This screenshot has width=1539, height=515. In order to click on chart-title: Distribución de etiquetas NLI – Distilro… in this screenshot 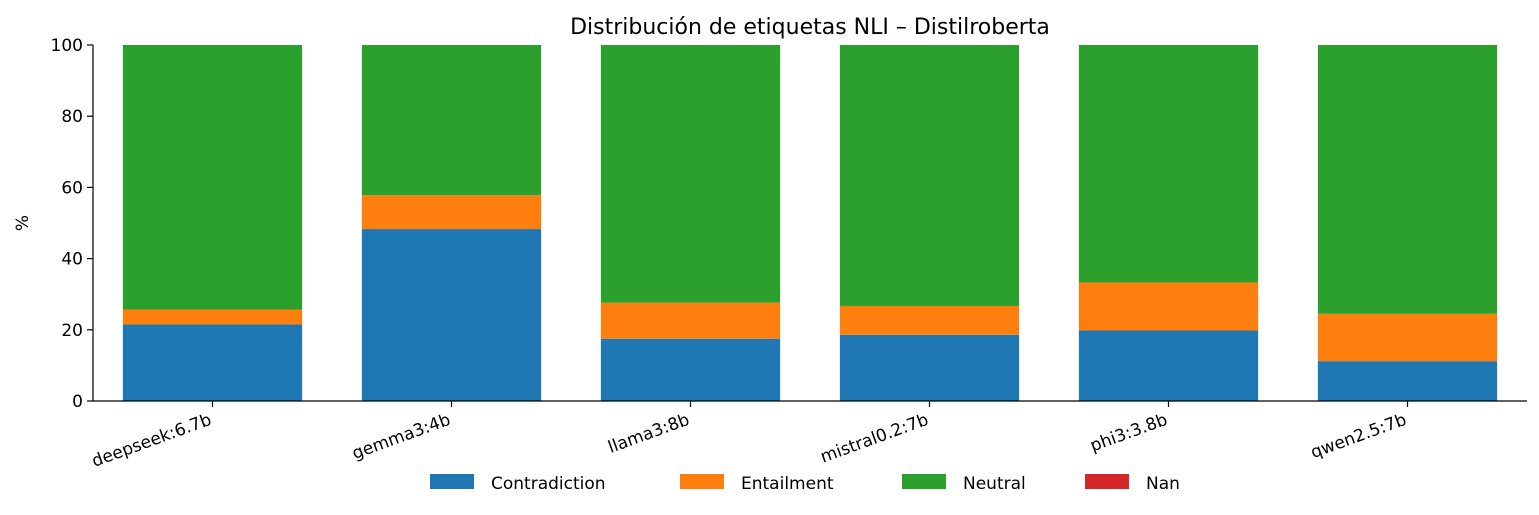, I will do `click(810, 27)`.